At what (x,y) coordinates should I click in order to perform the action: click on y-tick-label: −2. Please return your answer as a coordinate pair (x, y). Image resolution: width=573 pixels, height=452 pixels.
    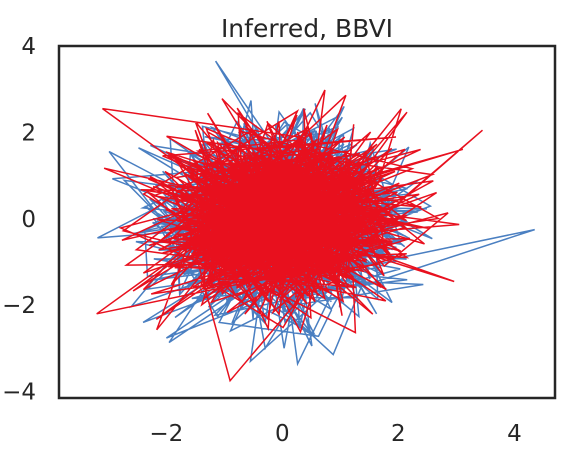
    Looking at the image, I should click on (19, 306).